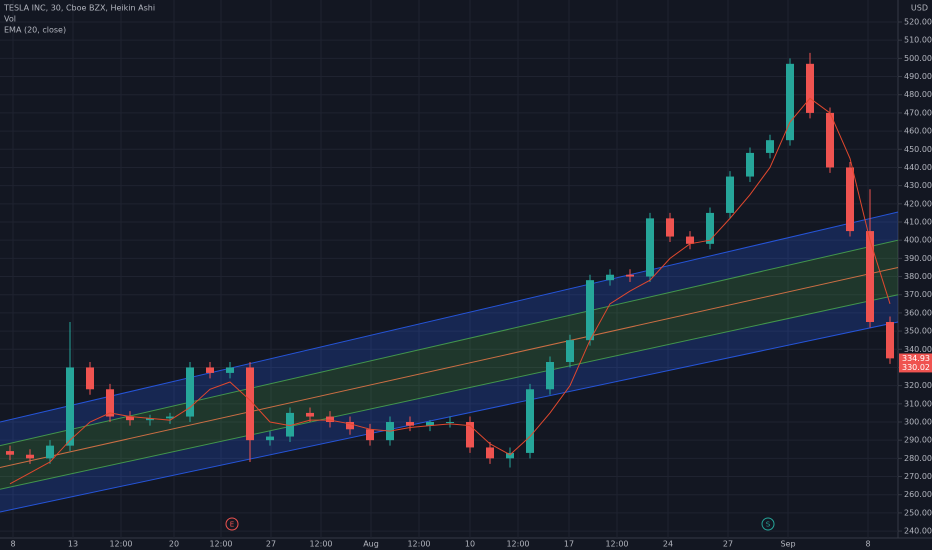 This screenshot has width=932, height=550. What do you see at coordinates (918, 512) in the screenshot?
I see `y-tick-label: 250.00` at bounding box center [918, 512].